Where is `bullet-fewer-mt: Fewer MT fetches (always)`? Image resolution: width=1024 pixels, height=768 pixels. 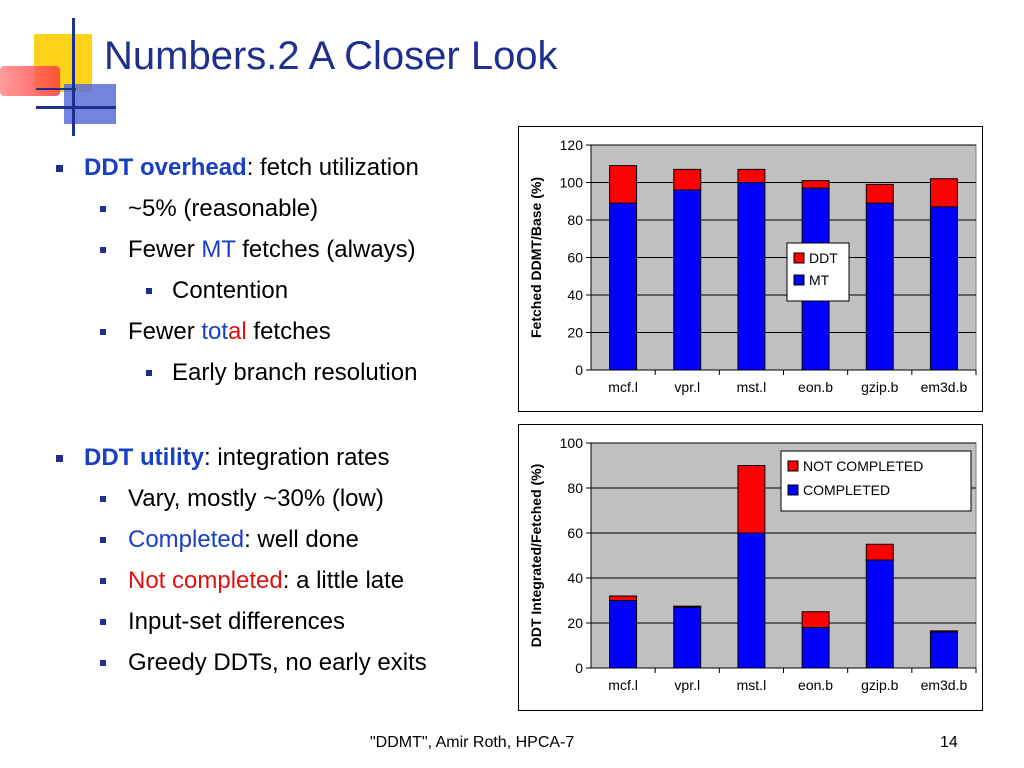 bullet-fewer-mt: Fewer MT fetches (always) is located at coordinates (258, 250).